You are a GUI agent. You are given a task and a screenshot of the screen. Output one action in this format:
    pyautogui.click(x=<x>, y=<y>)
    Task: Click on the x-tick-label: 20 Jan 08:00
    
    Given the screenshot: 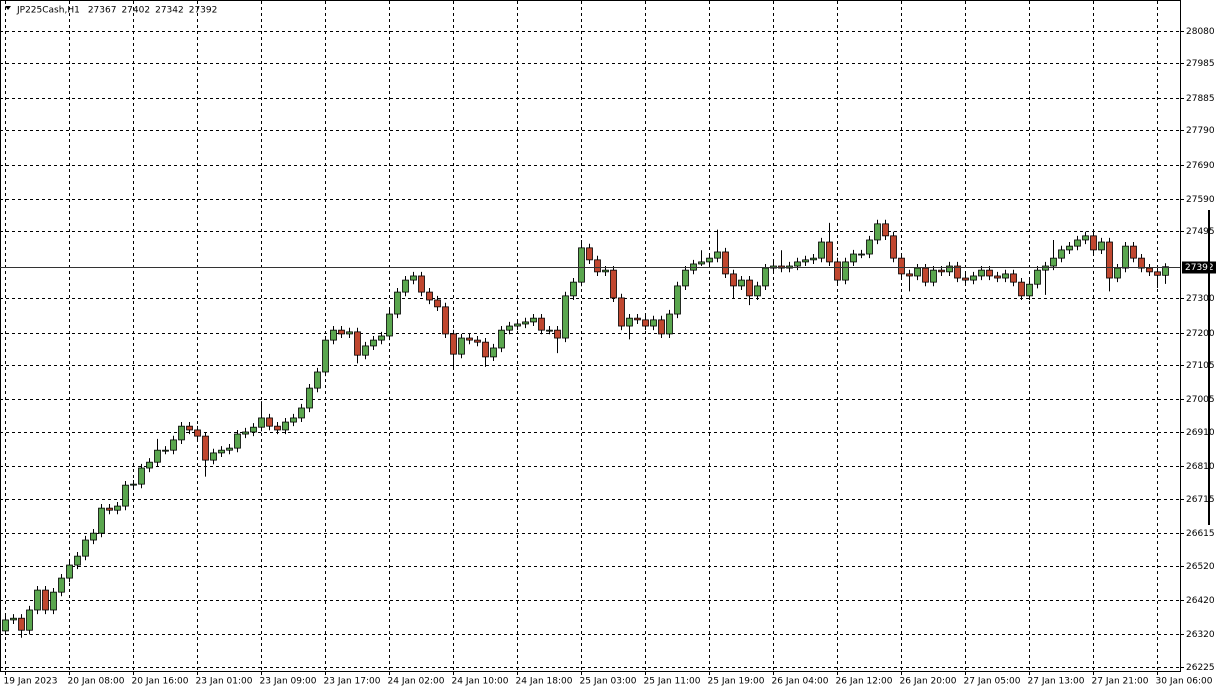 What is the action you would take?
    pyautogui.click(x=96, y=682)
    